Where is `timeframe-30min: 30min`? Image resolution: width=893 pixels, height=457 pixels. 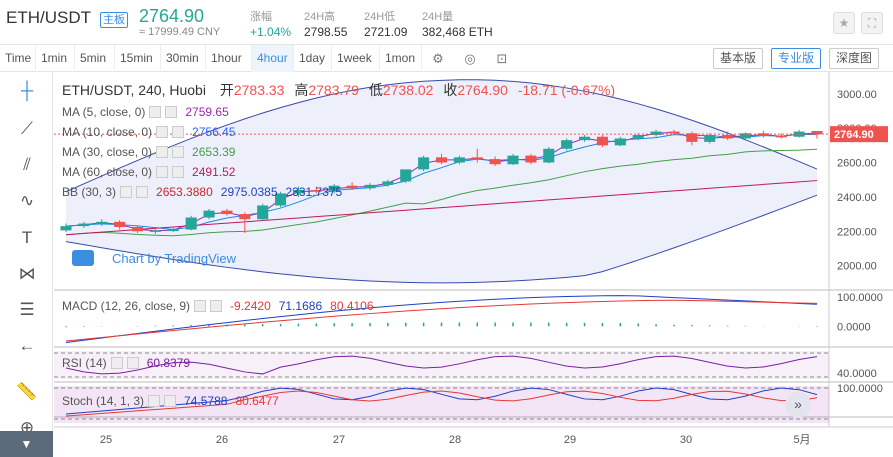 timeframe-30min: 30min is located at coordinates (183, 58).